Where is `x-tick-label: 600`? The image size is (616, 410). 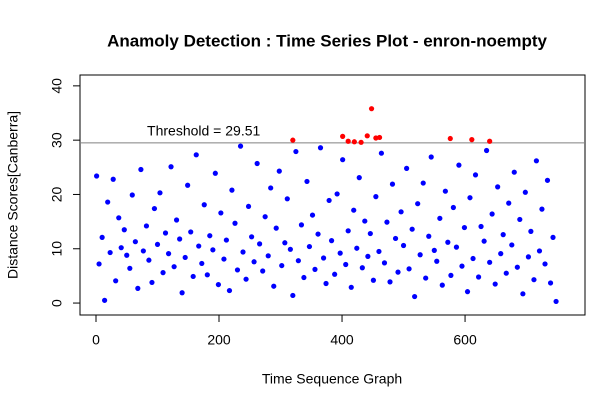 x-tick-label: 600 is located at coordinates (465, 340).